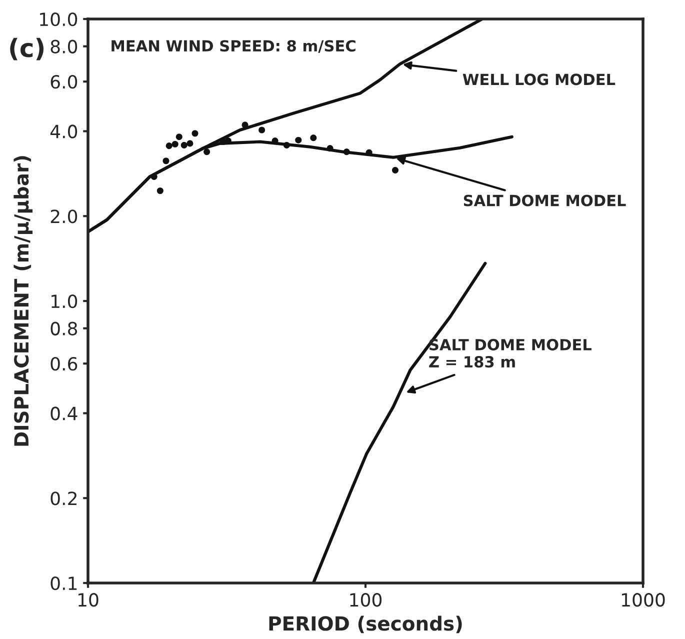 This screenshot has height=639, width=685. What do you see at coordinates (64, 131) in the screenshot?
I see `y-tick-label: 4.0` at bounding box center [64, 131].